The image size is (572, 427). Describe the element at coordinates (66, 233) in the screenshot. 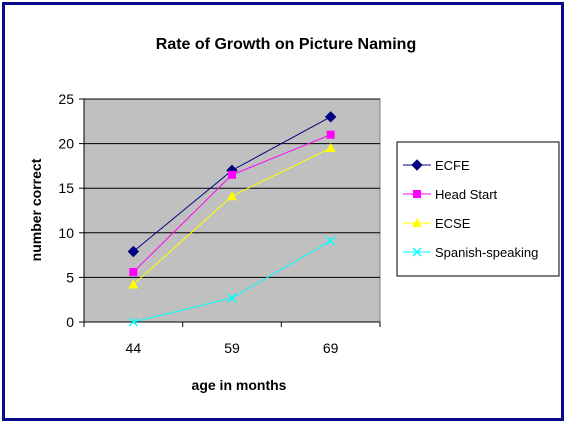

I see `y-tick-label: 10` at that location.